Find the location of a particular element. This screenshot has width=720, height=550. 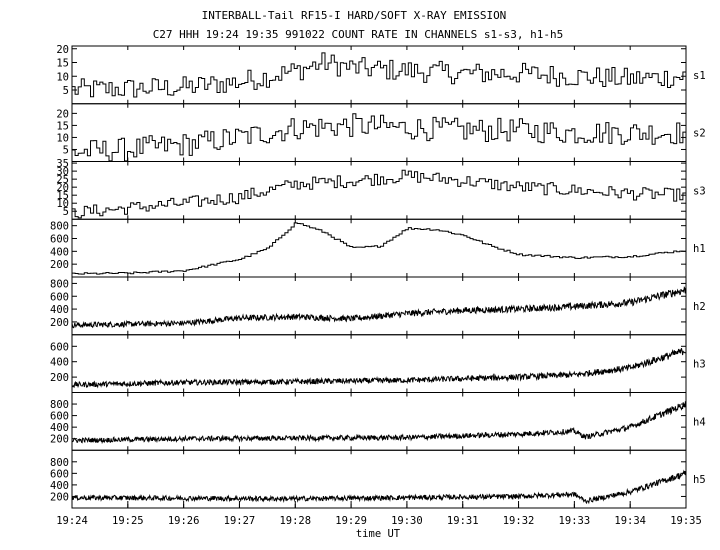

x-tick-label: 19:27 is located at coordinates (240, 521).